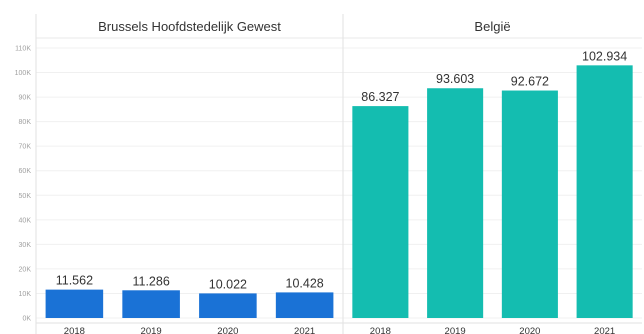 This screenshot has width=644, height=334. Describe the element at coordinates (304, 26) in the screenshot. I see `panel-titles: Brussels Hoofdstedelijk Gewest België` at that location.